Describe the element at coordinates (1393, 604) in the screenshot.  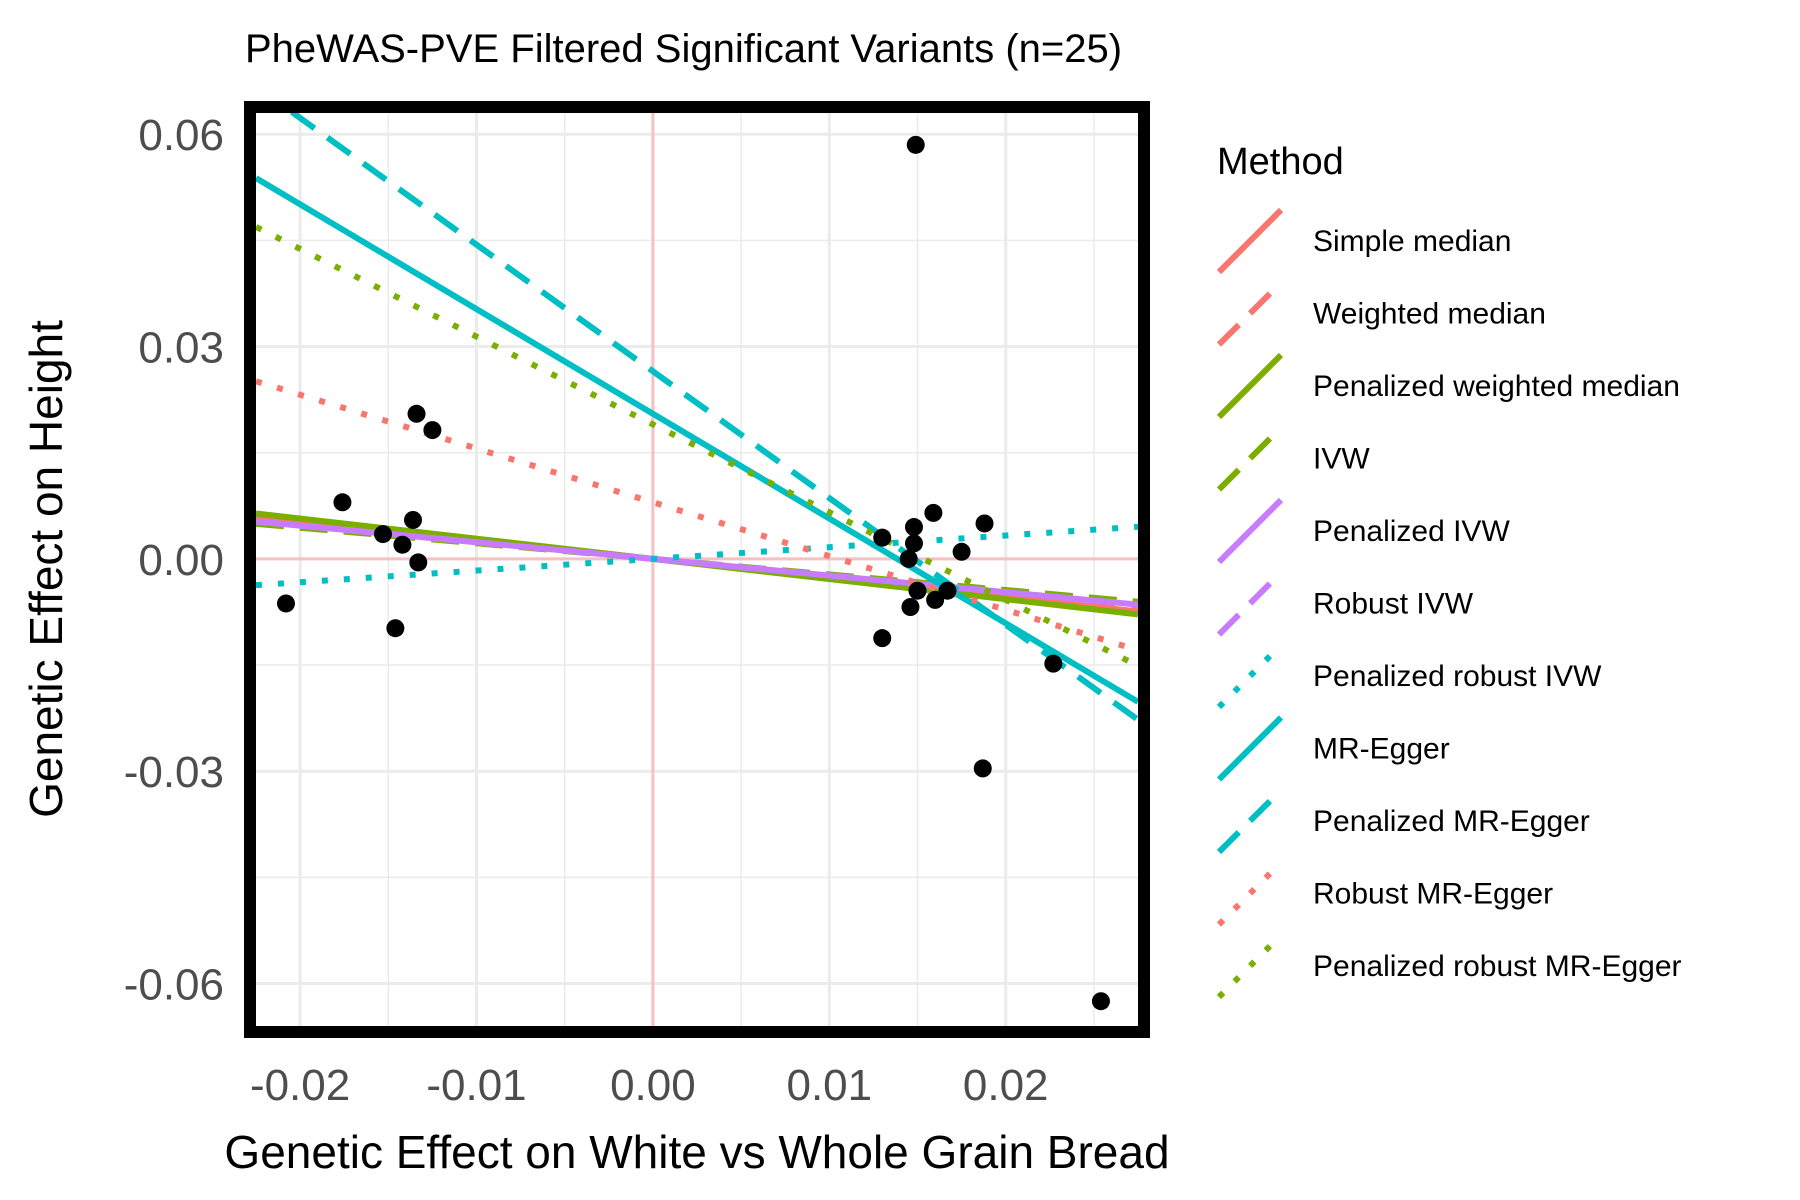
I see `legend-label: Robust IVW` at that location.